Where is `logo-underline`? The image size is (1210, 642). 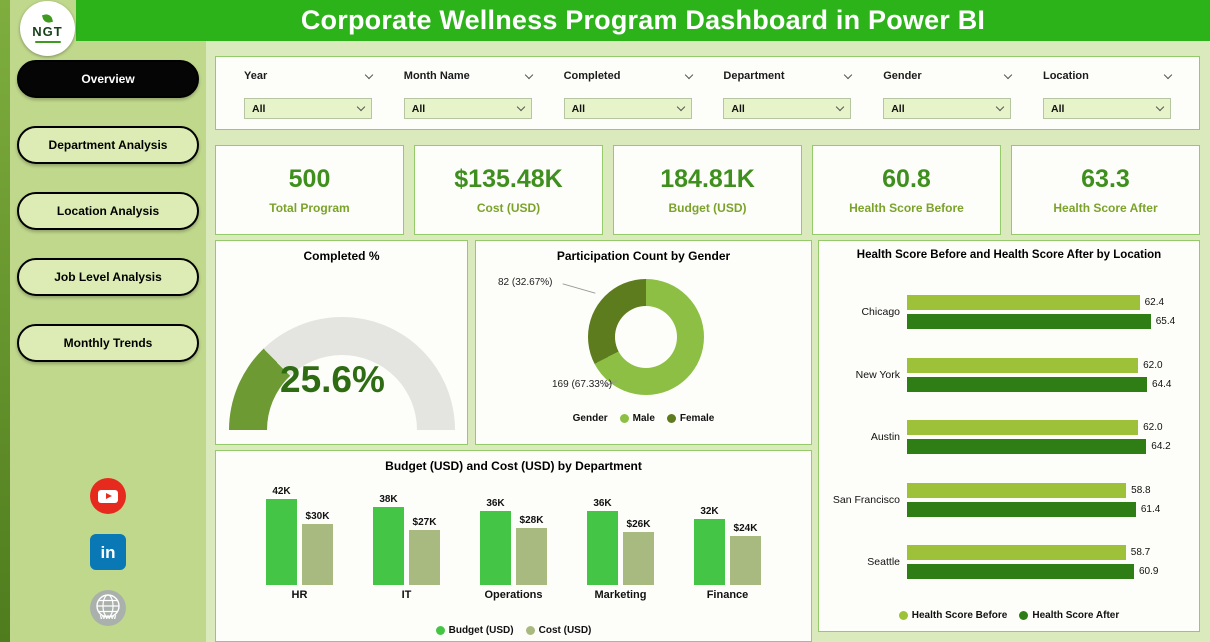 logo-underline is located at coordinates (47, 42).